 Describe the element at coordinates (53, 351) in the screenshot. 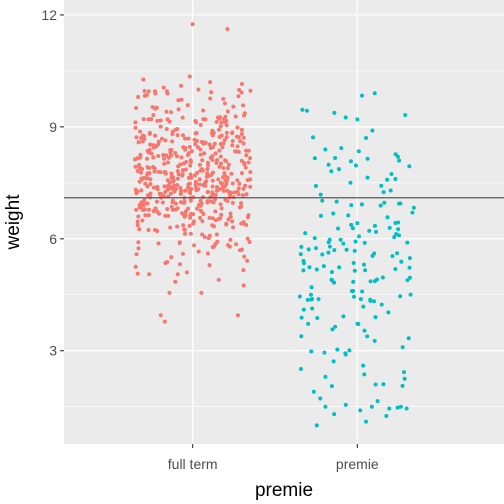

I see `y-tick-label: 3` at that location.